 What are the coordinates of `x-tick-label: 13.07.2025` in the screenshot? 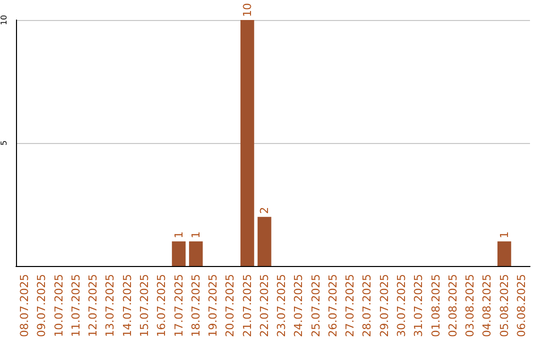 It's located at (110, 306).